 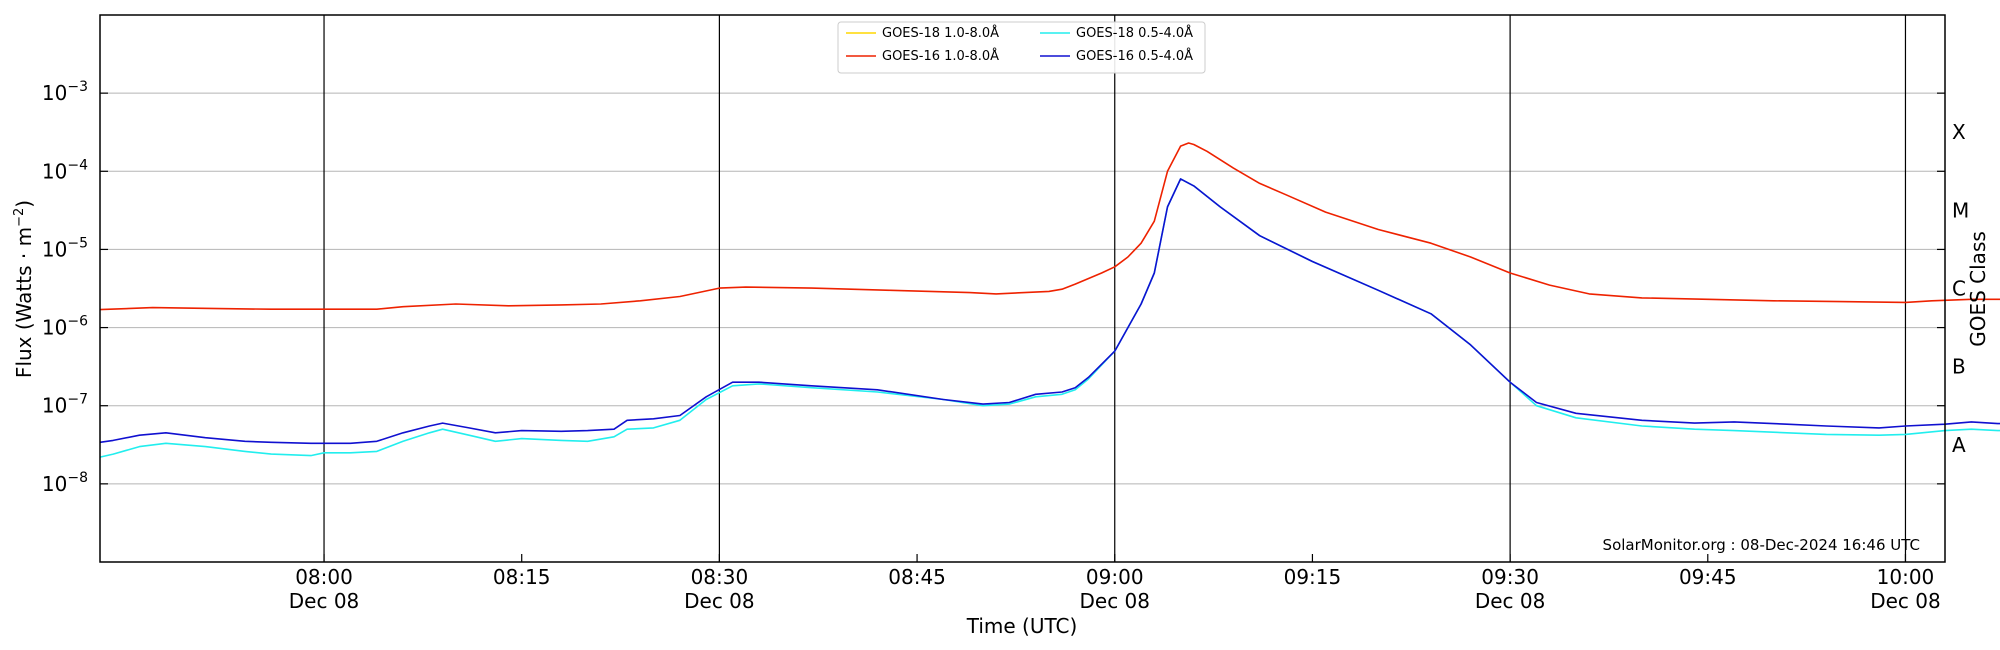 What do you see at coordinates (522, 577) in the screenshot?
I see `x-tick-label: 08:15` at bounding box center [522, 577].